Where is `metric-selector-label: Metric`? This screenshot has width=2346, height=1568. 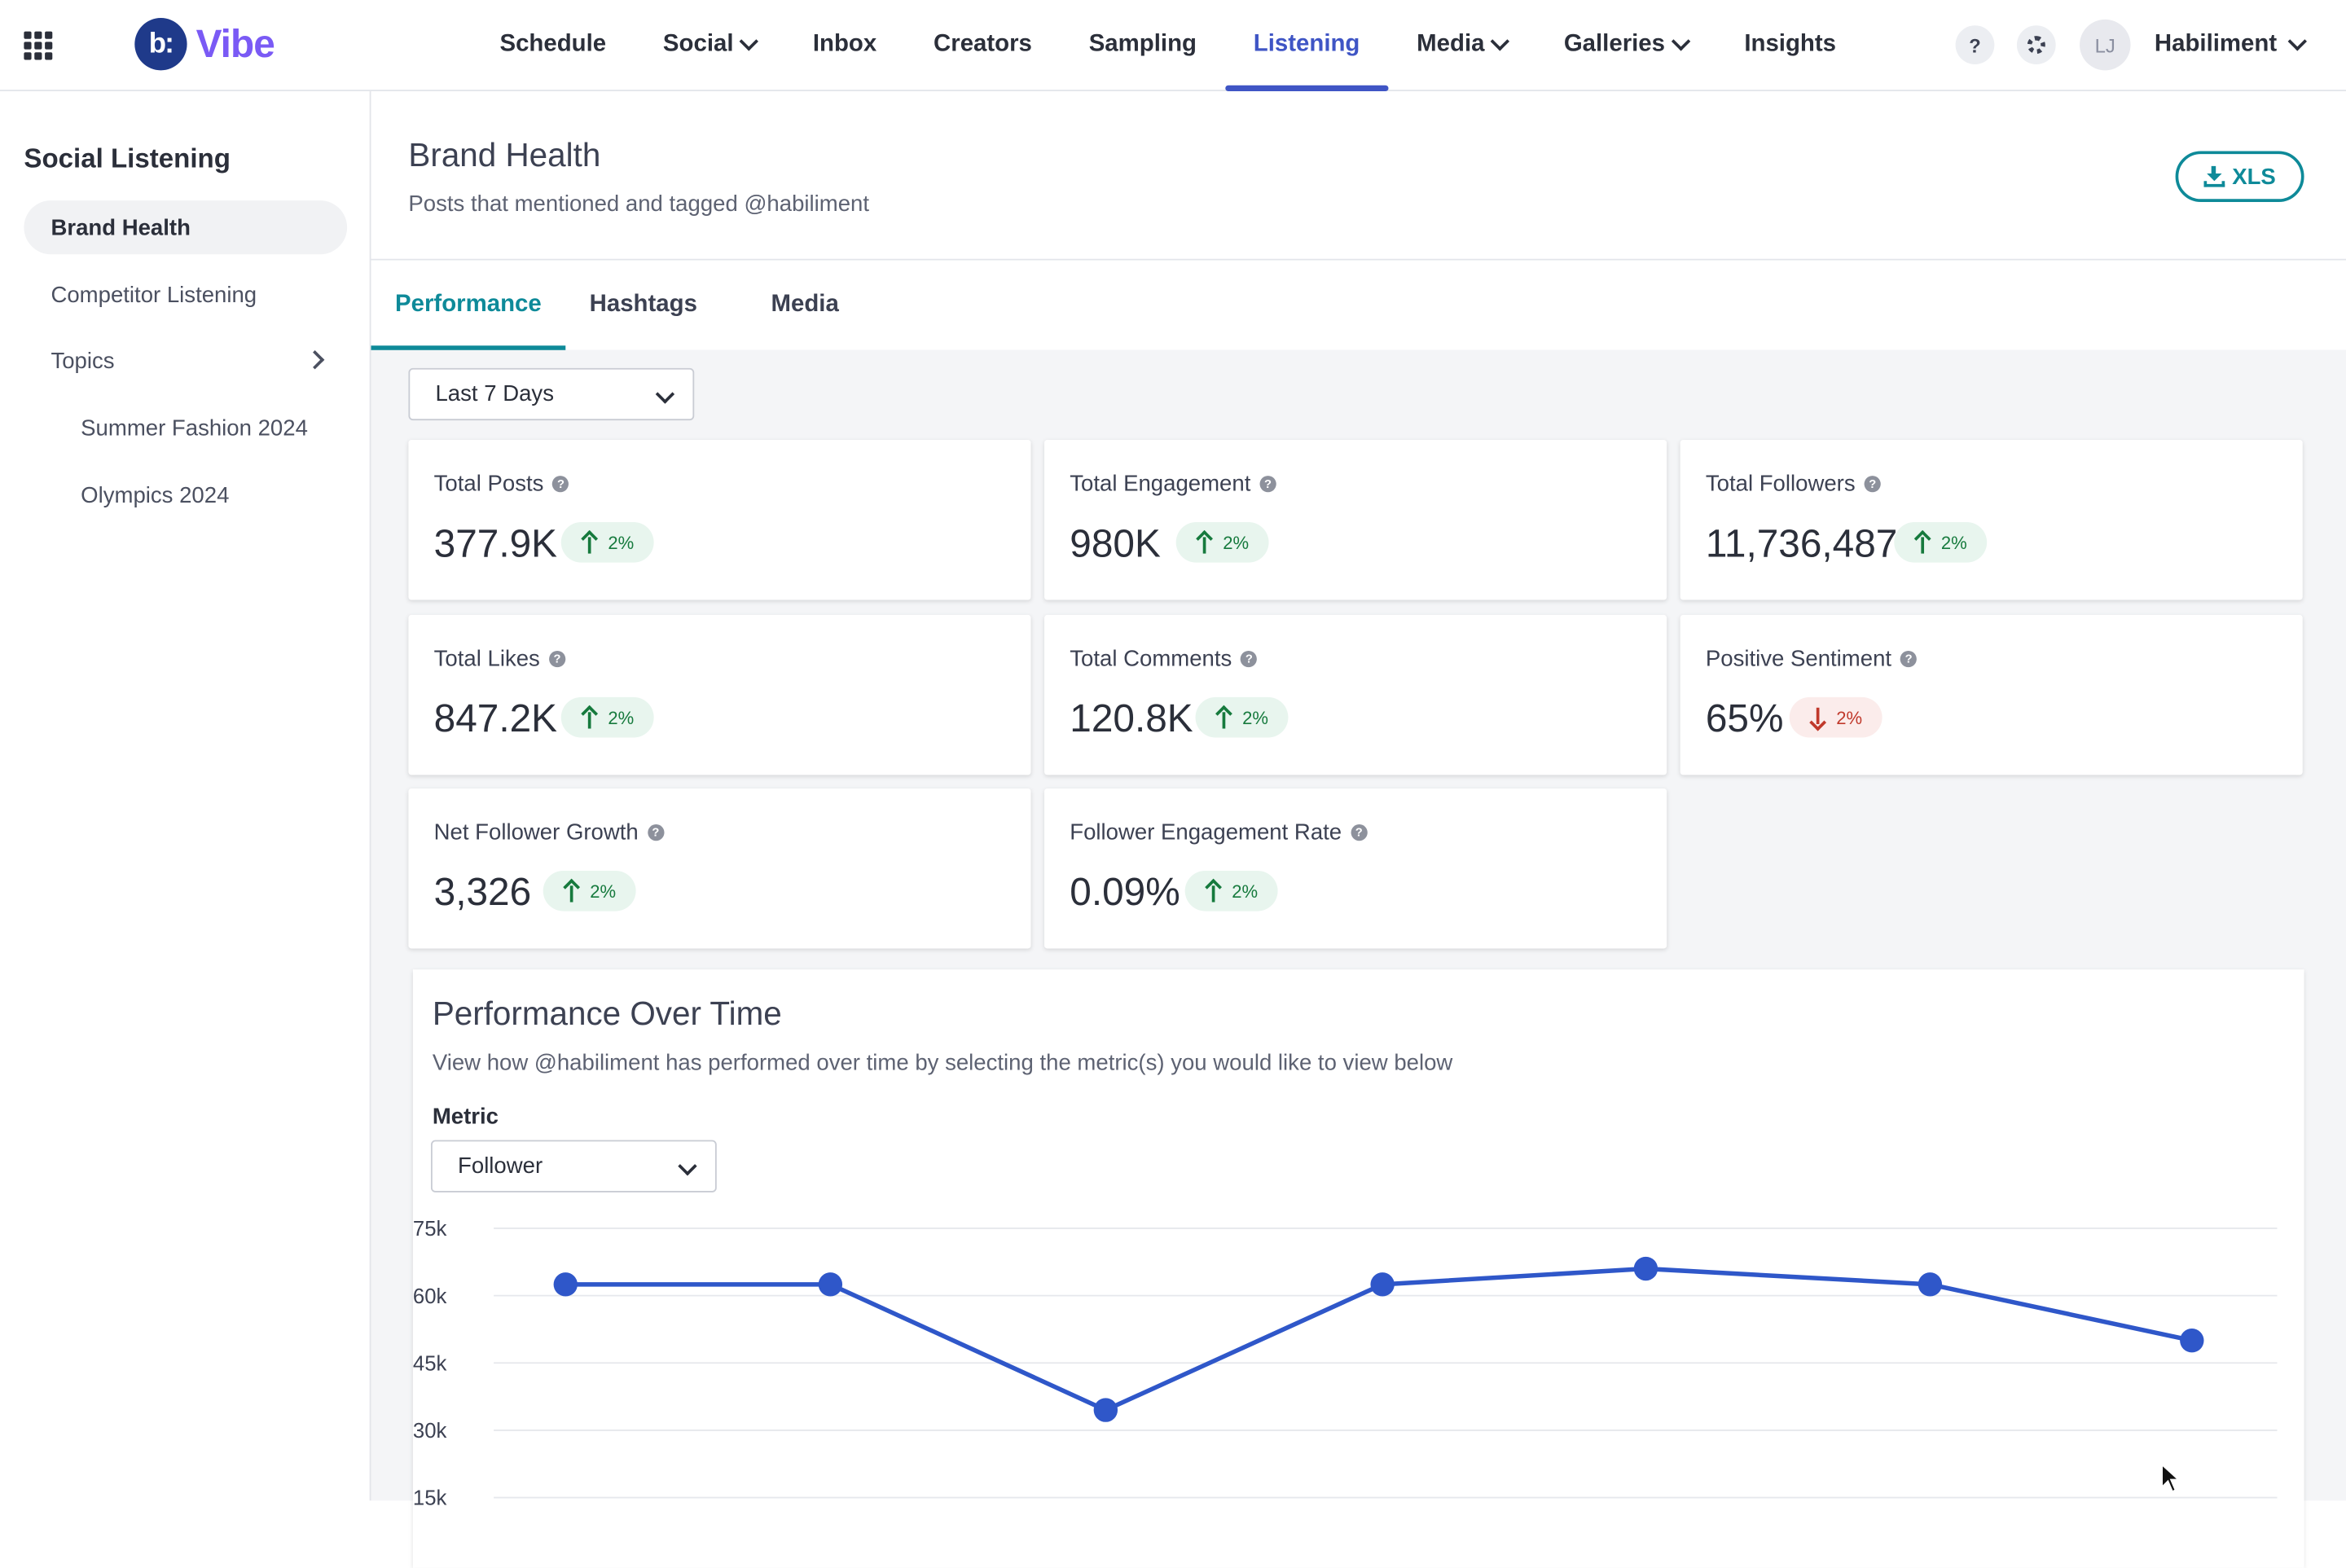 metric-selector-label: Metric is located at coordinates (465, 1117).